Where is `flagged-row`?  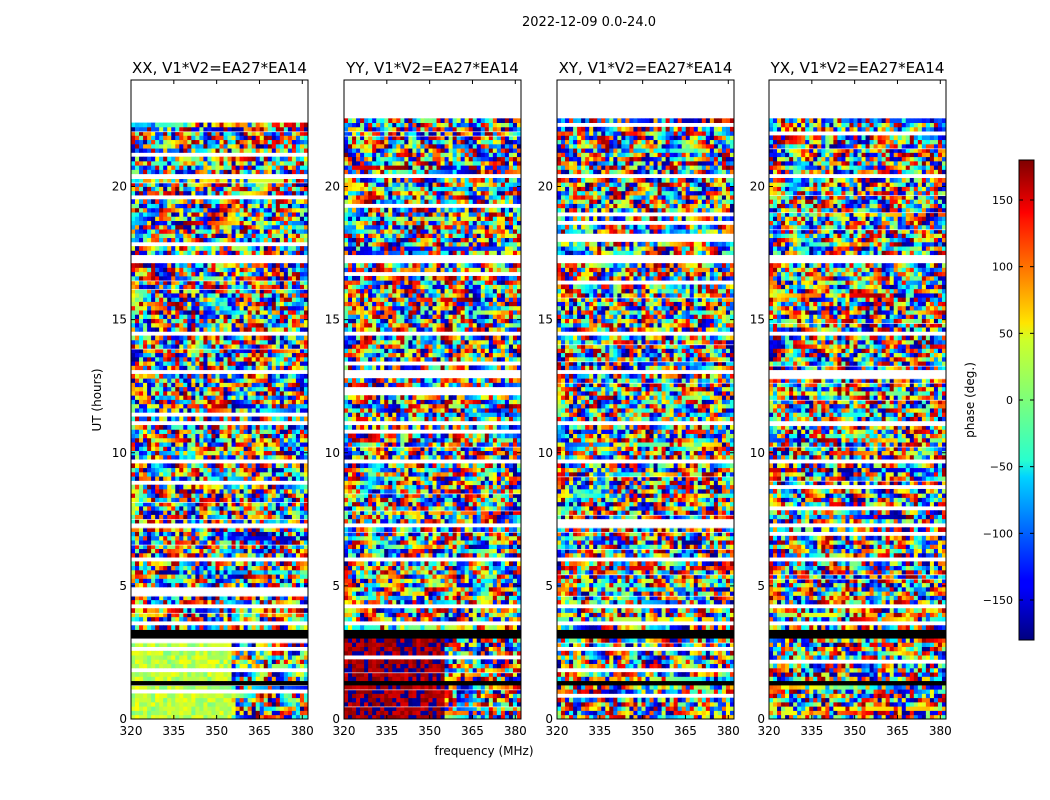 flagged-row is located at coordinates (219, 632).